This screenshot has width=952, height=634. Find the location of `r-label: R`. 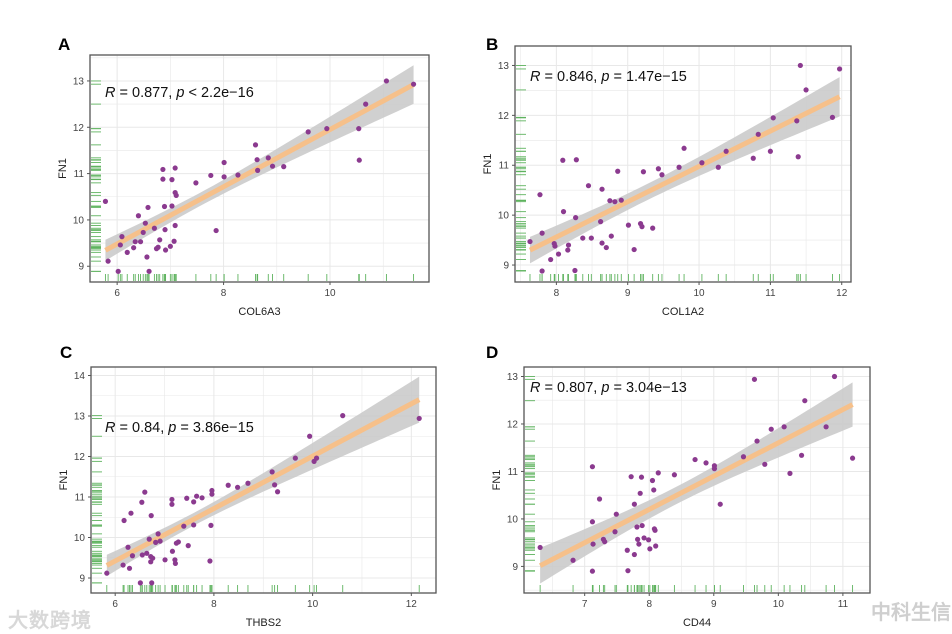

r-label: R is located at coordinates (535, 77).